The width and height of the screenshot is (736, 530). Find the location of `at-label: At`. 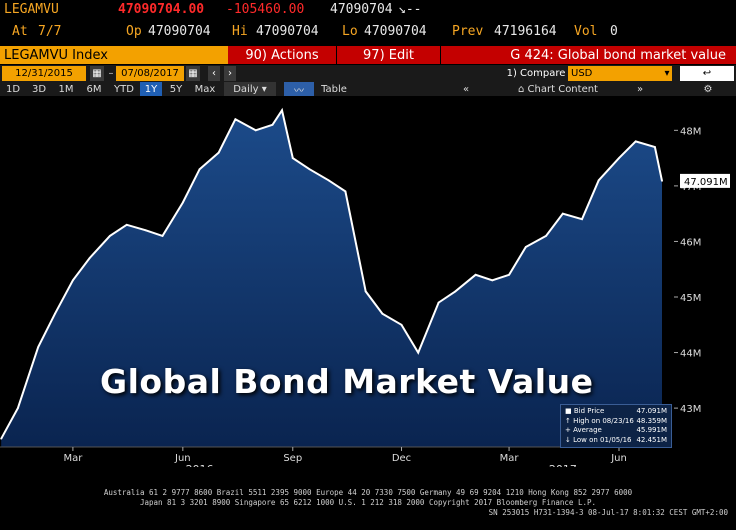

at-label: At is located at coordinates (20, 31).